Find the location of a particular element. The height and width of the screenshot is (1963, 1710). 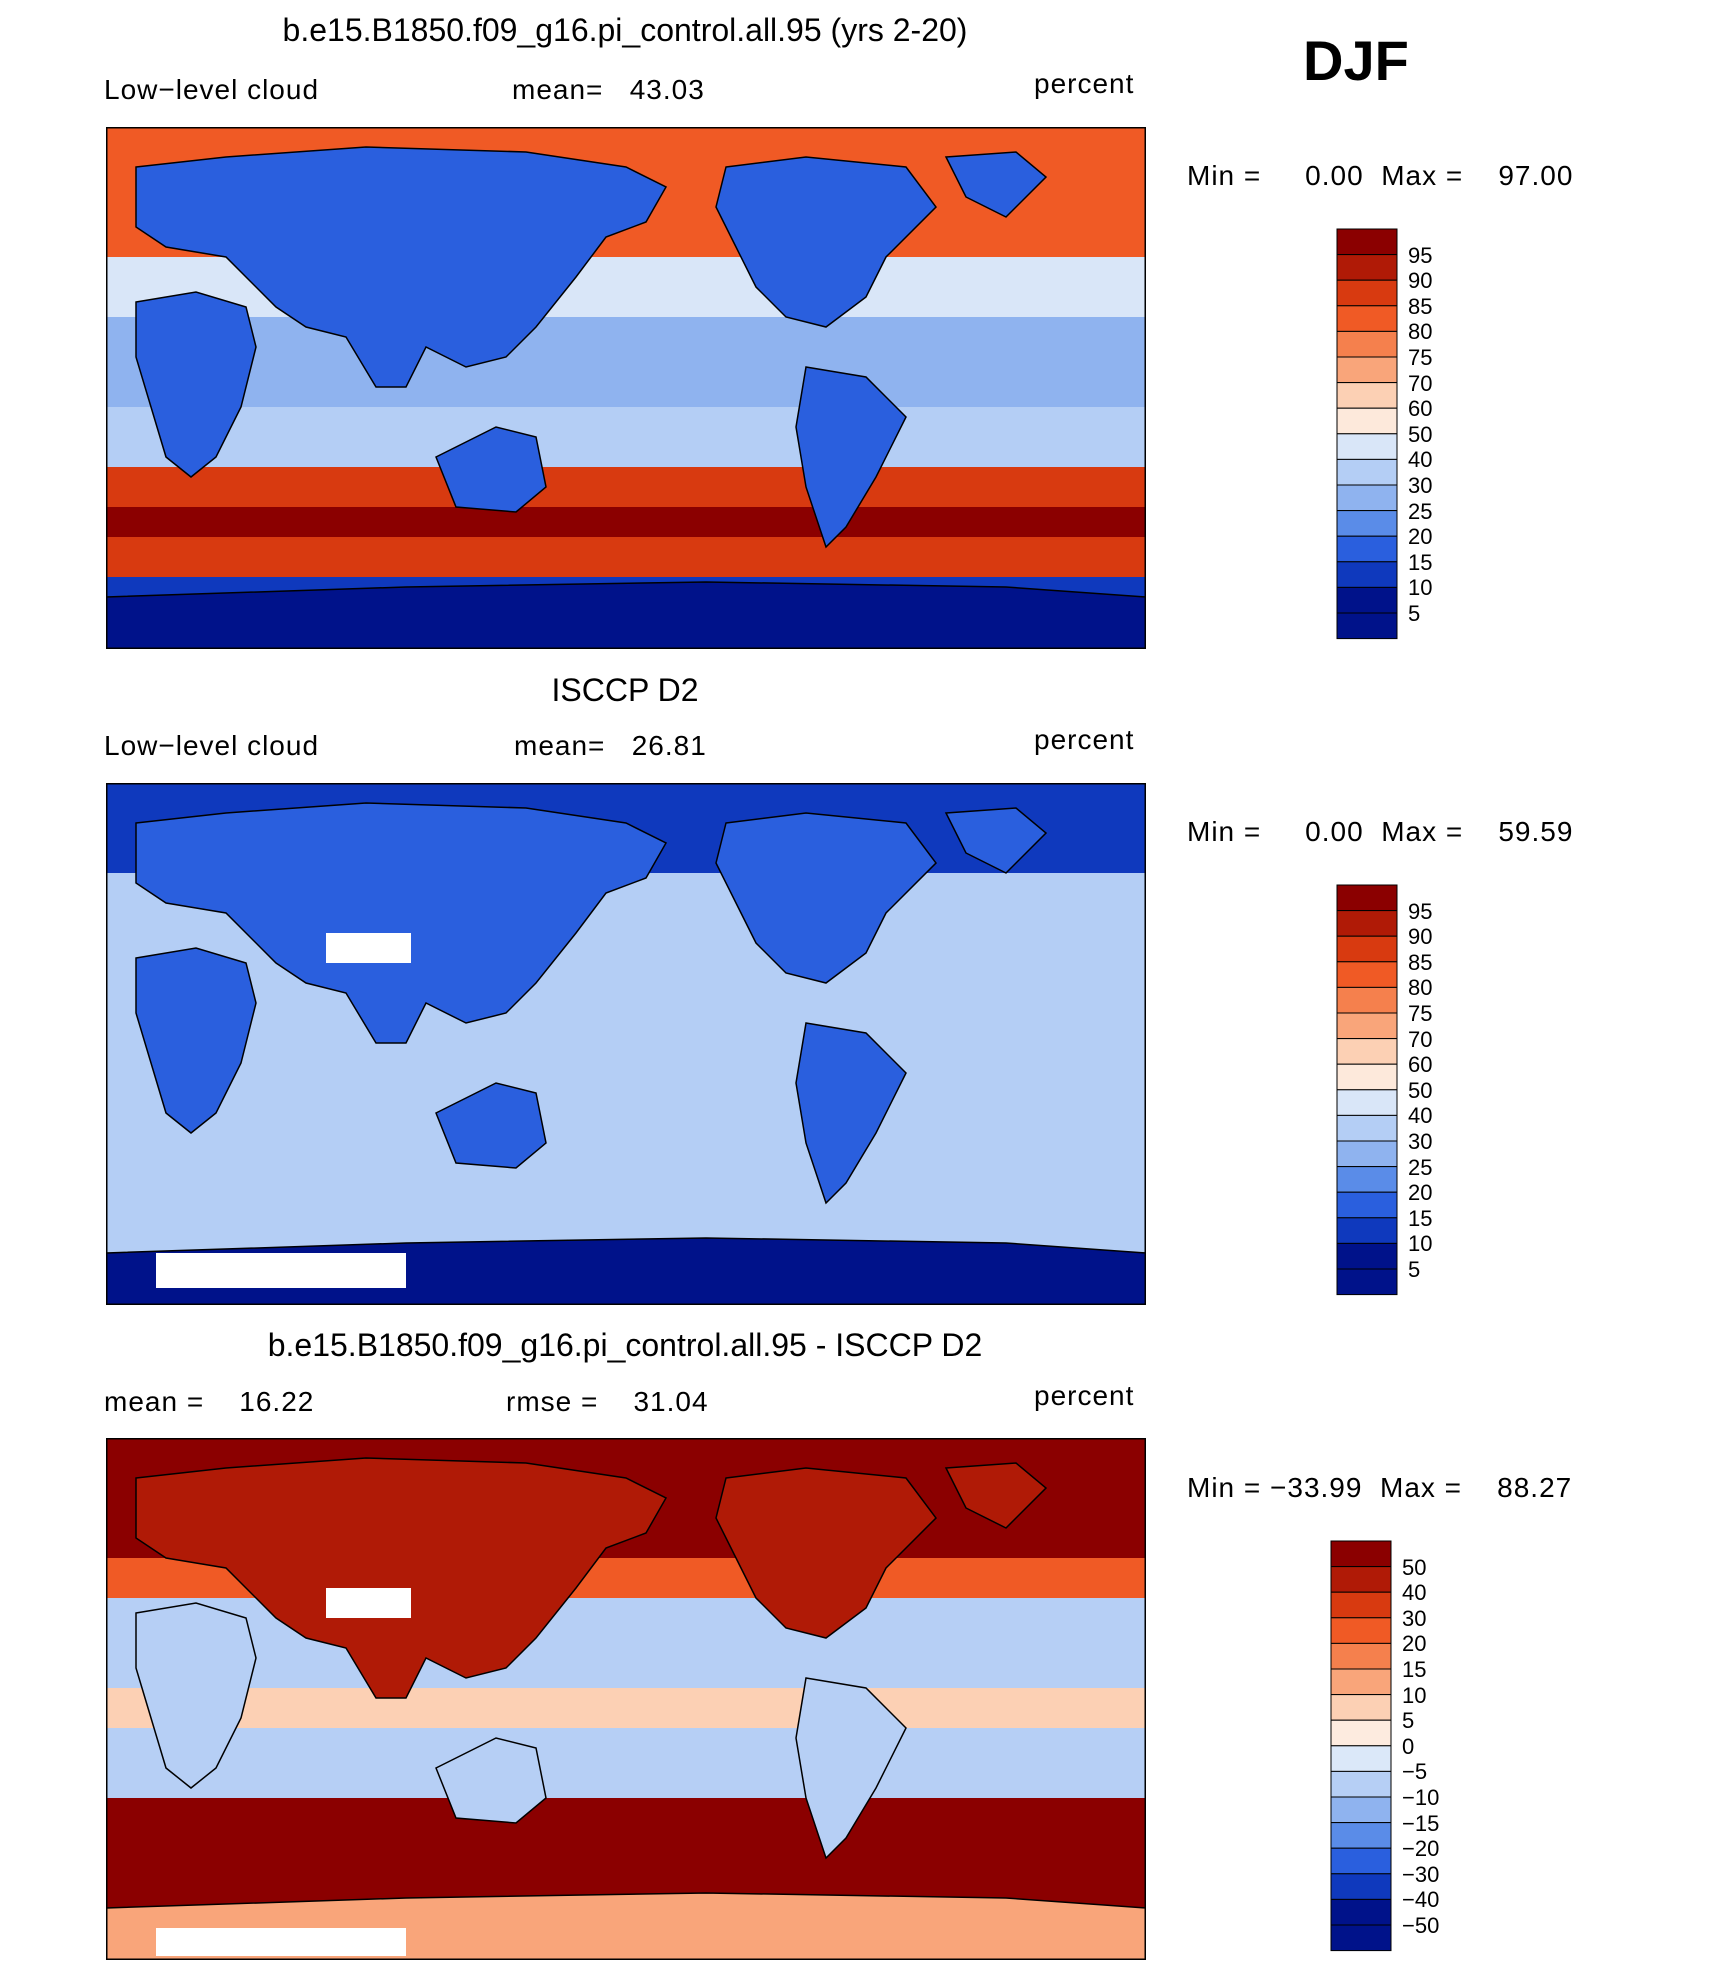

colorbar-tick-label: 75 is located at coordinates (1420, 1013).